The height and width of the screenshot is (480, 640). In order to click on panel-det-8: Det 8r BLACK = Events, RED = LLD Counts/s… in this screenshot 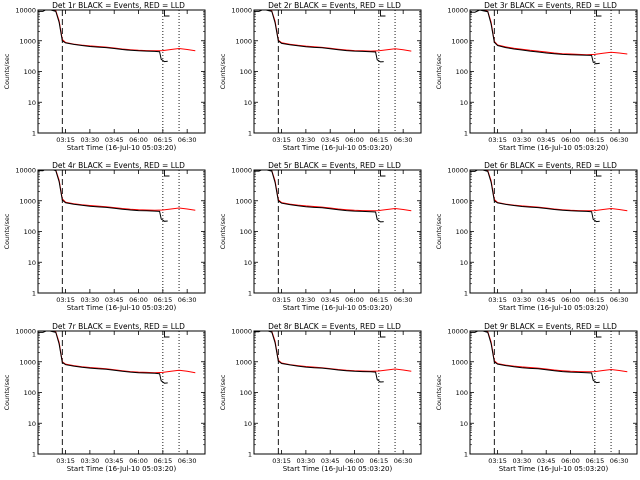, I will do `click(320, 397)`.